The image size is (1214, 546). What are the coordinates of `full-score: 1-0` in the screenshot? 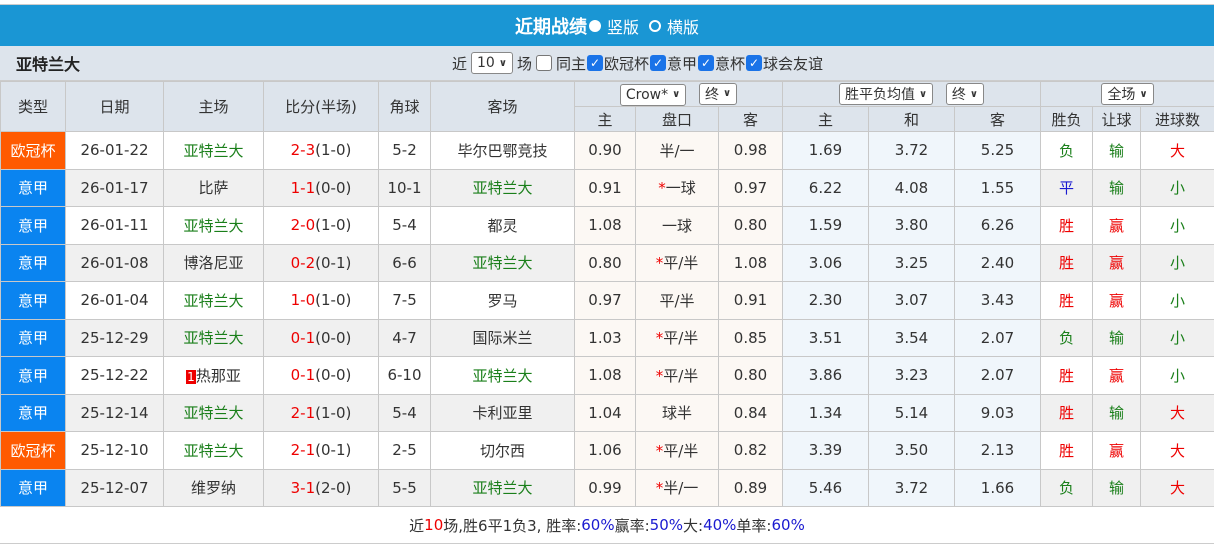 It's located at (303, 300).